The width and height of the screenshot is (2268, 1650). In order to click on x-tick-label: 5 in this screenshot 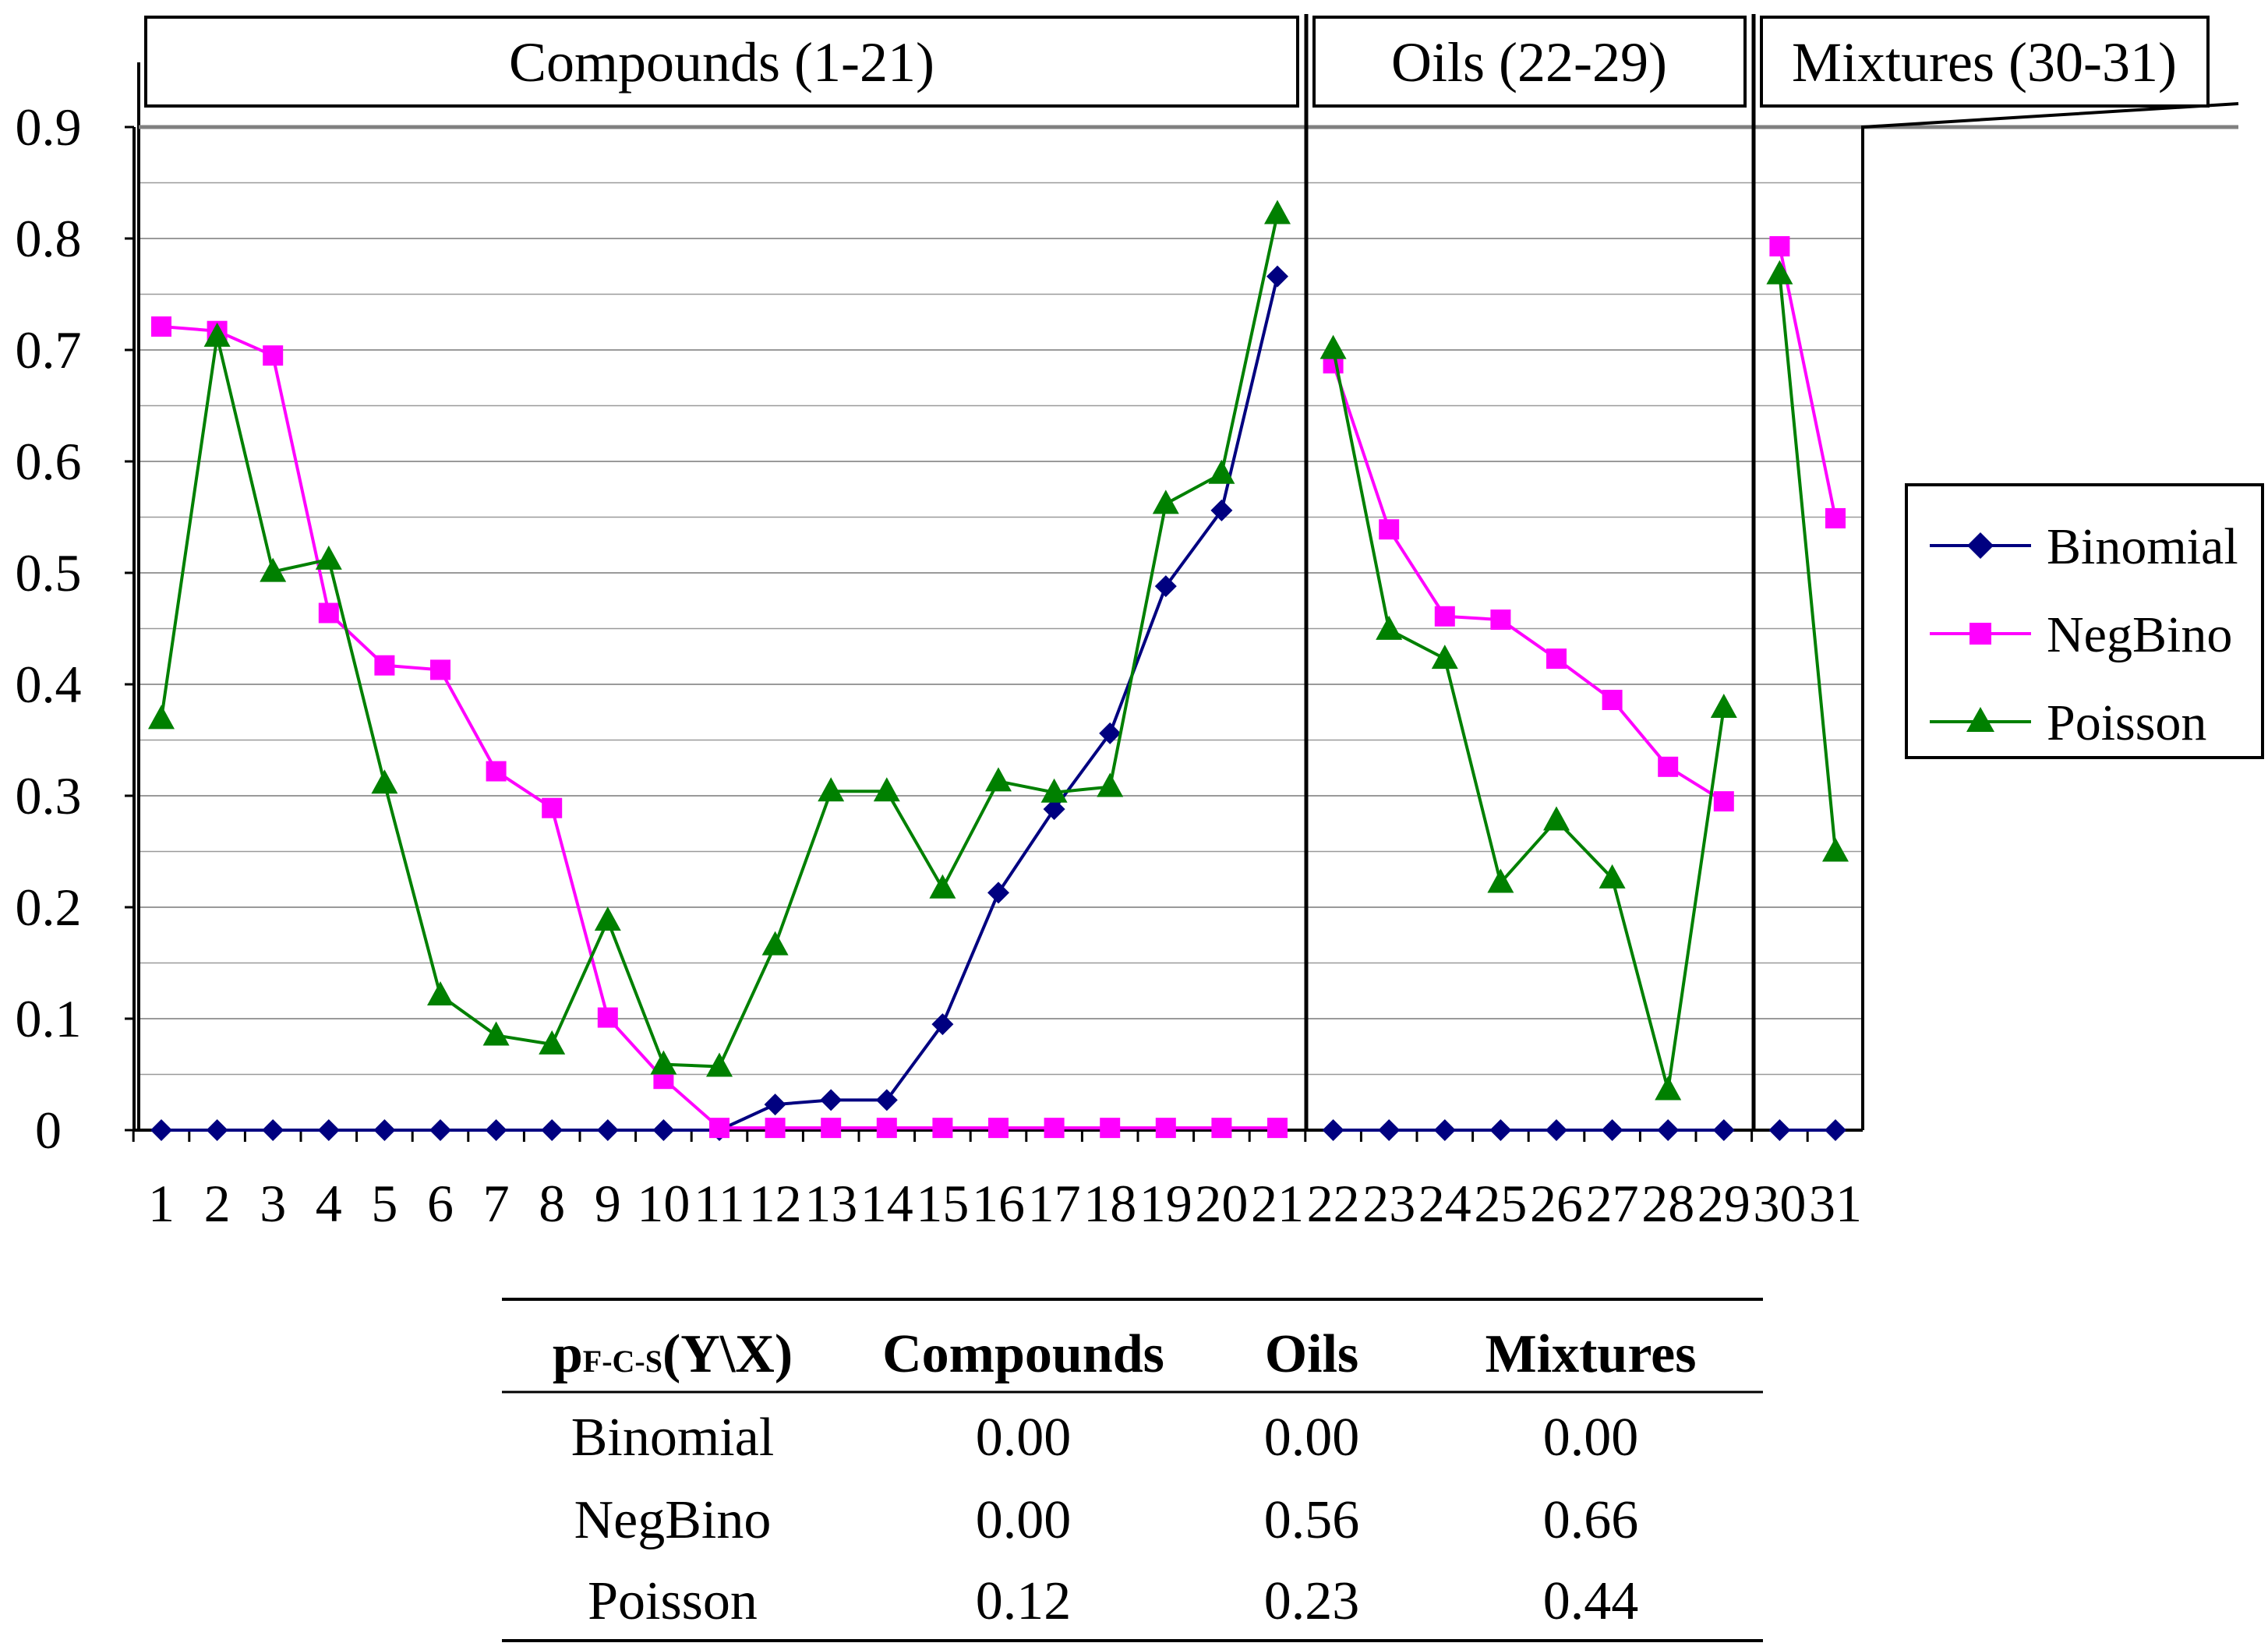, I will do `click(384, 1203)`.